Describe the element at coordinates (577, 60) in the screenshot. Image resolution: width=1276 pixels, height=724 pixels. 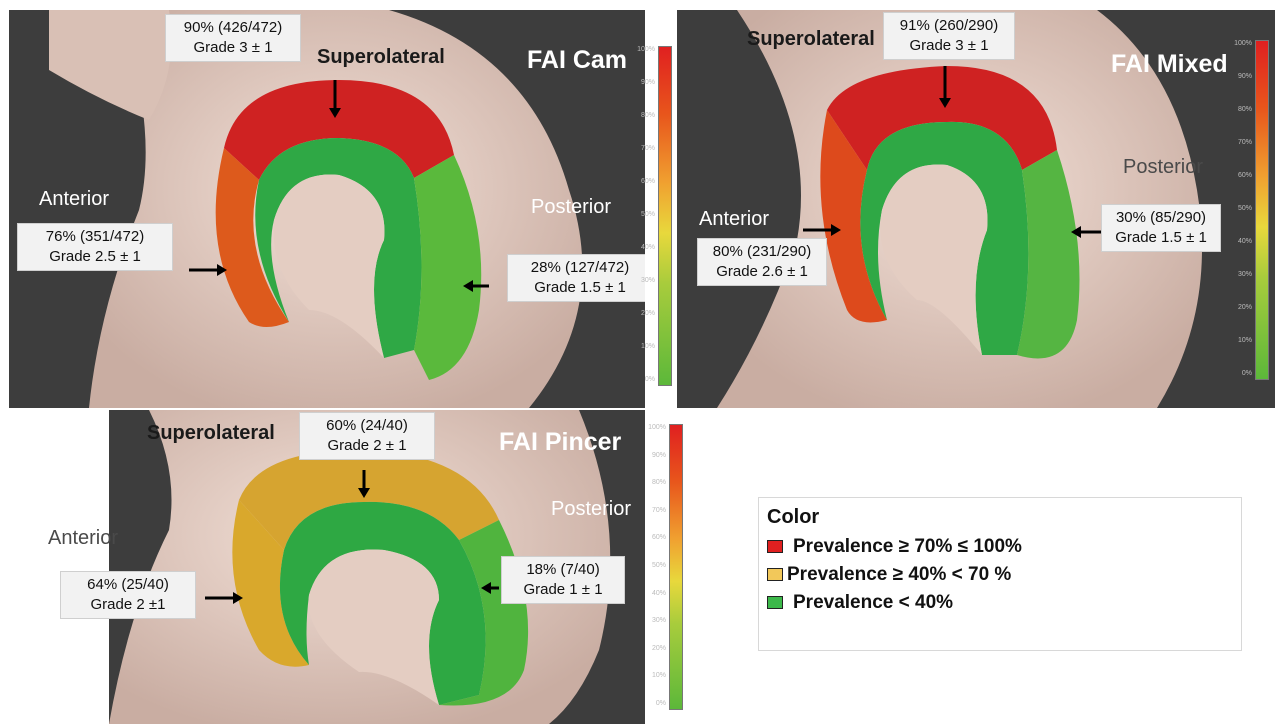
I see `cam-title: FAI Cam` at that location.